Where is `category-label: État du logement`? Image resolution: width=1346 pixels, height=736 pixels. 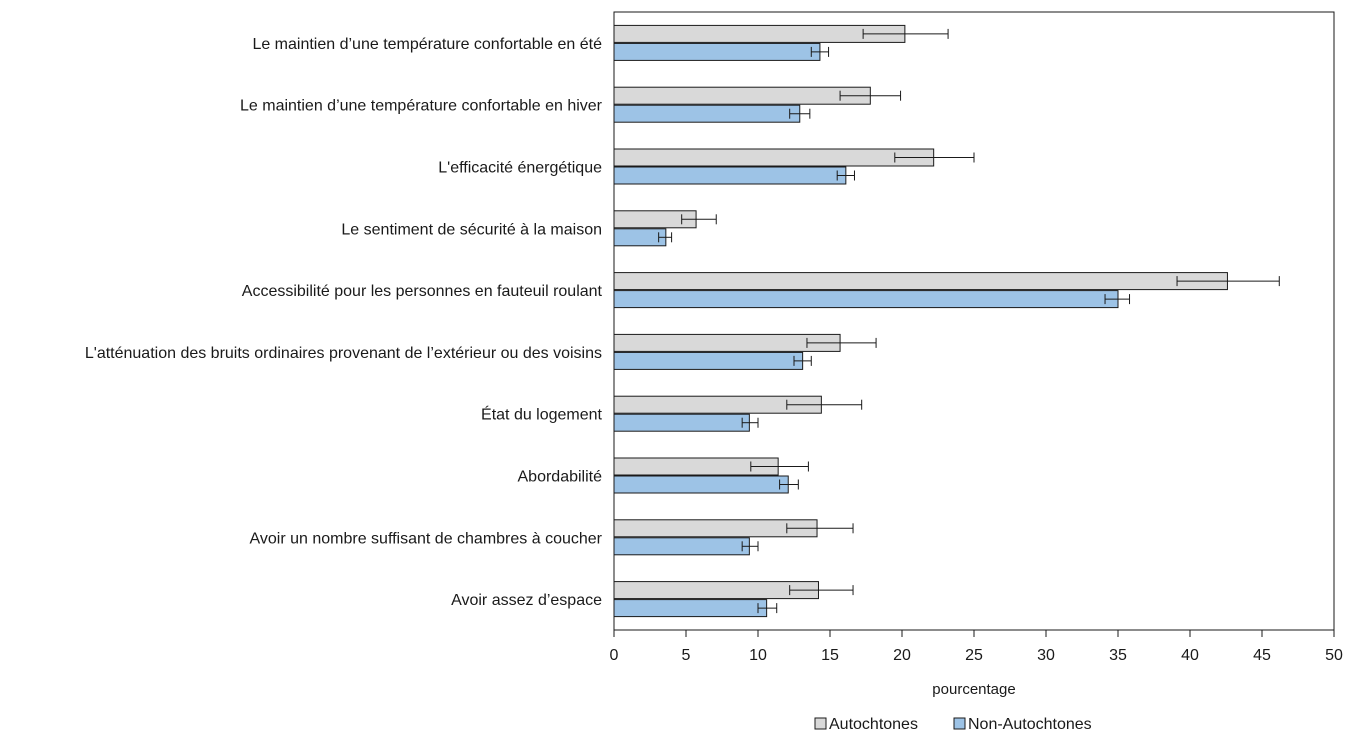
category-label: État du logement is located at coordinates (542, 414).